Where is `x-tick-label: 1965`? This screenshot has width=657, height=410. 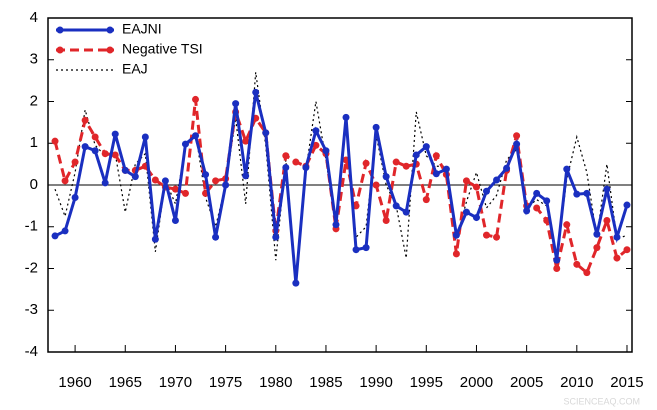
x-tick-label: 1965 is located at coordinates (125, 382).